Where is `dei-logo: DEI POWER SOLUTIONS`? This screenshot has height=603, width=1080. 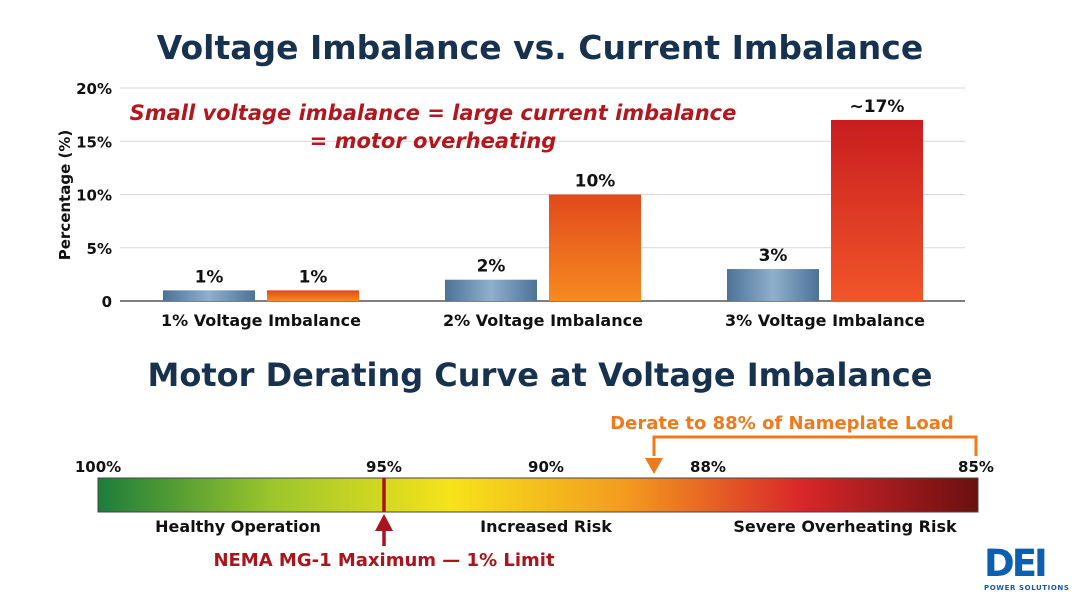 dei-logo: DEI POWER SOLUTIONS is located at coordinates (1028, 570).